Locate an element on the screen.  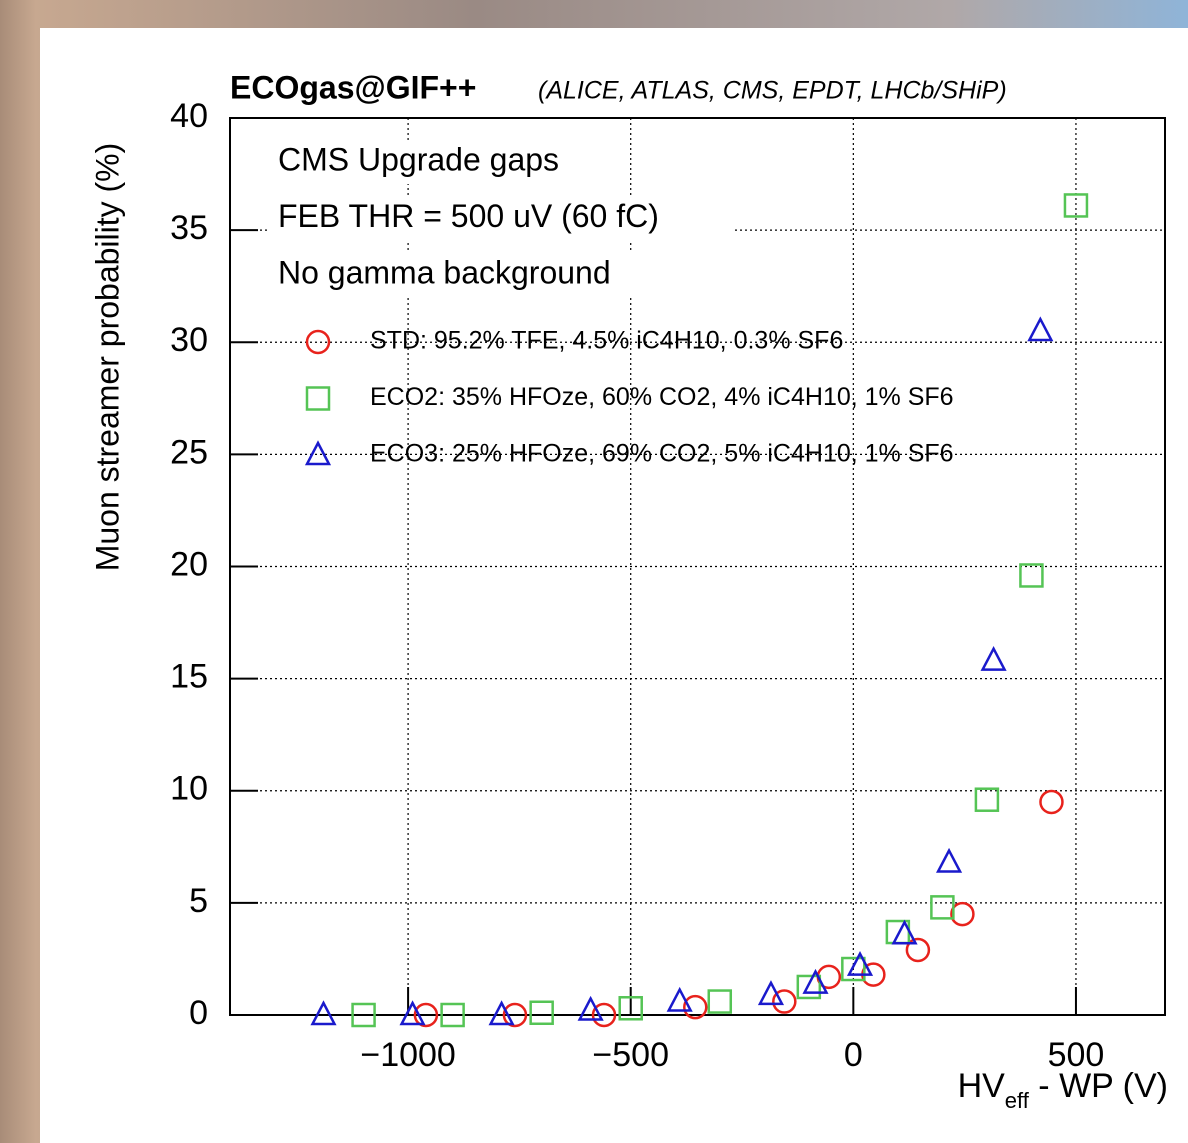
chart-subtitle: (ALICE, ATLAS, CMS, EPDT, LHCb/SHiP) is located at coordinates (772, 91).